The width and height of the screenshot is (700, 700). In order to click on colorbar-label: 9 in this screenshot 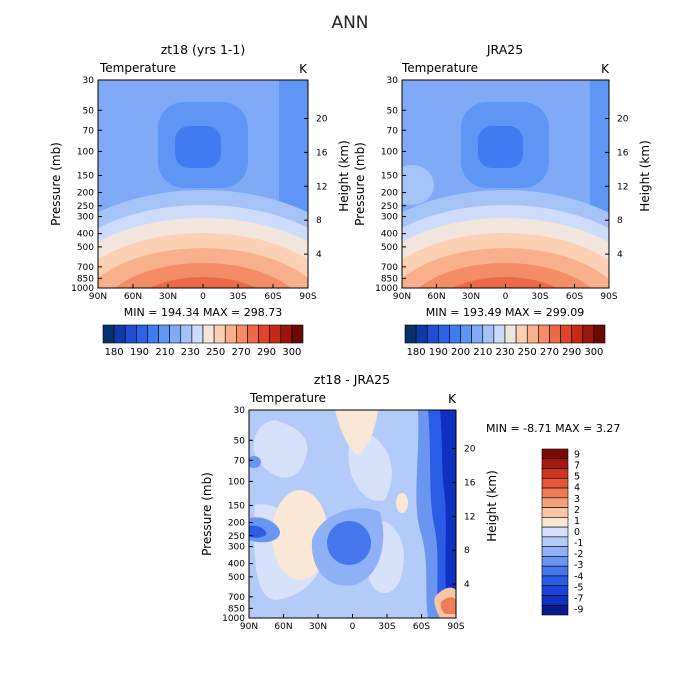, I will do `click(577, 455)`.